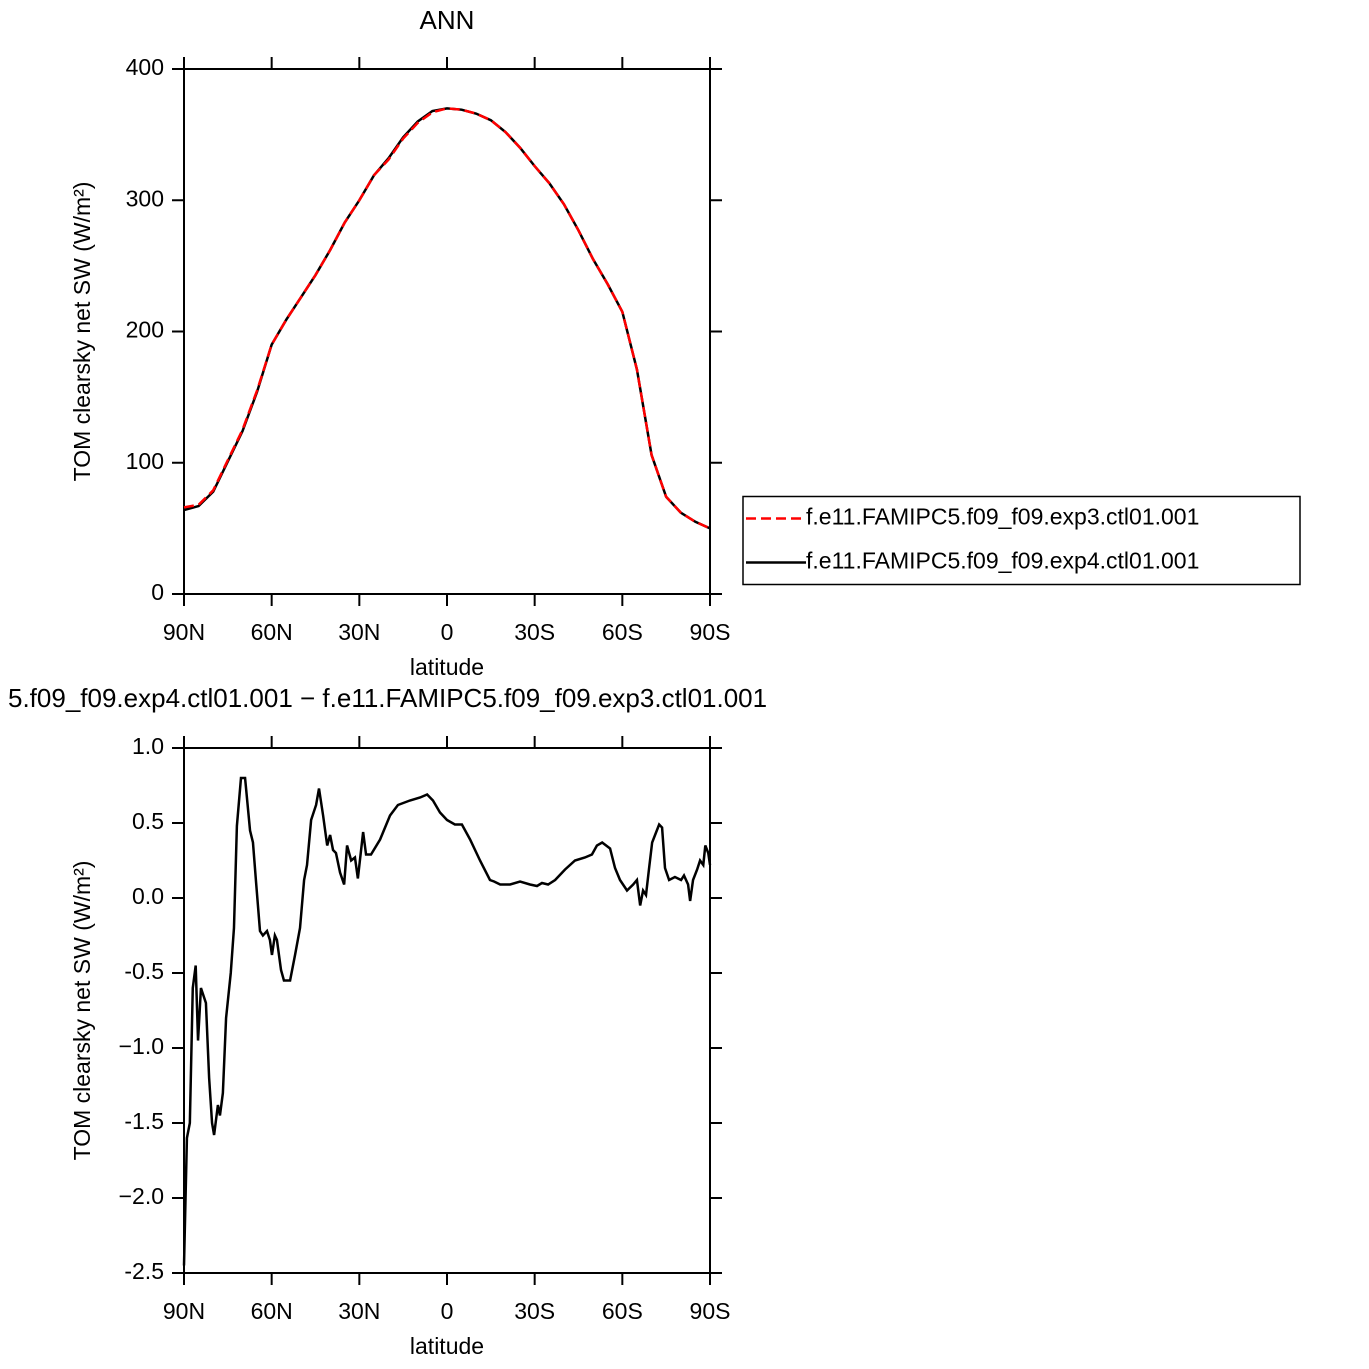 The width and height of the screenshot is (1369, 1369). Describe the element at coordinates (145, 461) in the screenshot. I see `y-tick-label: 100` at that location.